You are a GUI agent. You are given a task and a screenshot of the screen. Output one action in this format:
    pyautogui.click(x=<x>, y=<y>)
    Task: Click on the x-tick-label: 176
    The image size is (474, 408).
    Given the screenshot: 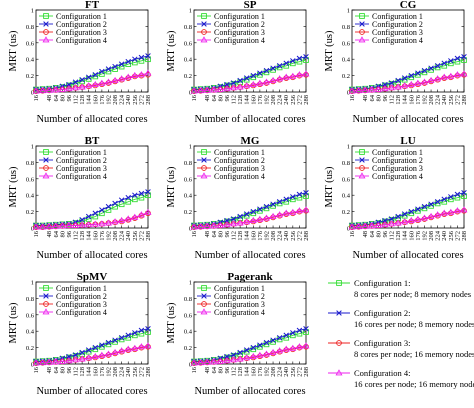 What is the action you would take?
    pyautogui.click(x=102, y=99)
    